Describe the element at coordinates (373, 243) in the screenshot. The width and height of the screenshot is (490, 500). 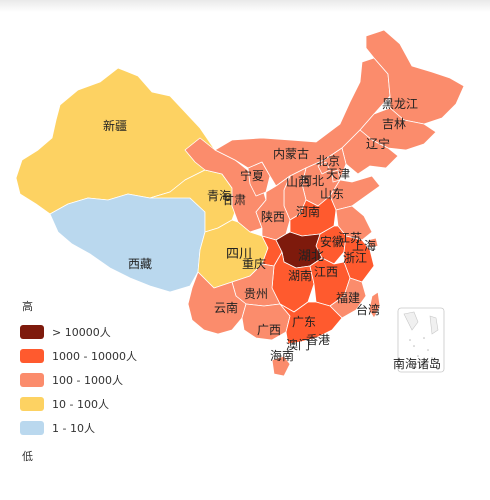
I see `province-shanghai` at that location.